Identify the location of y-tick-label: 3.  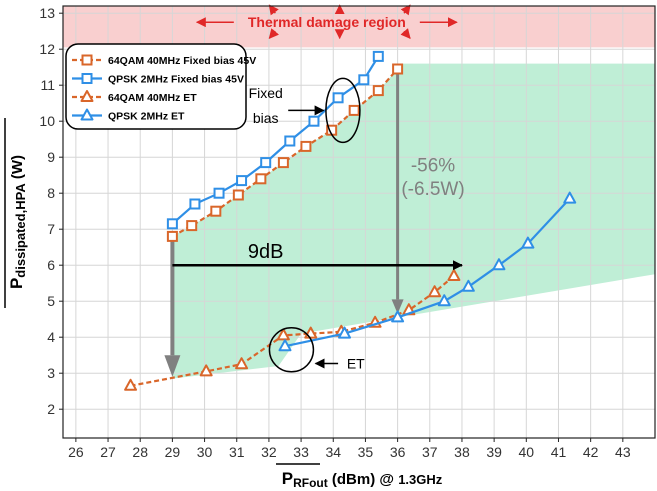
(51, 373).